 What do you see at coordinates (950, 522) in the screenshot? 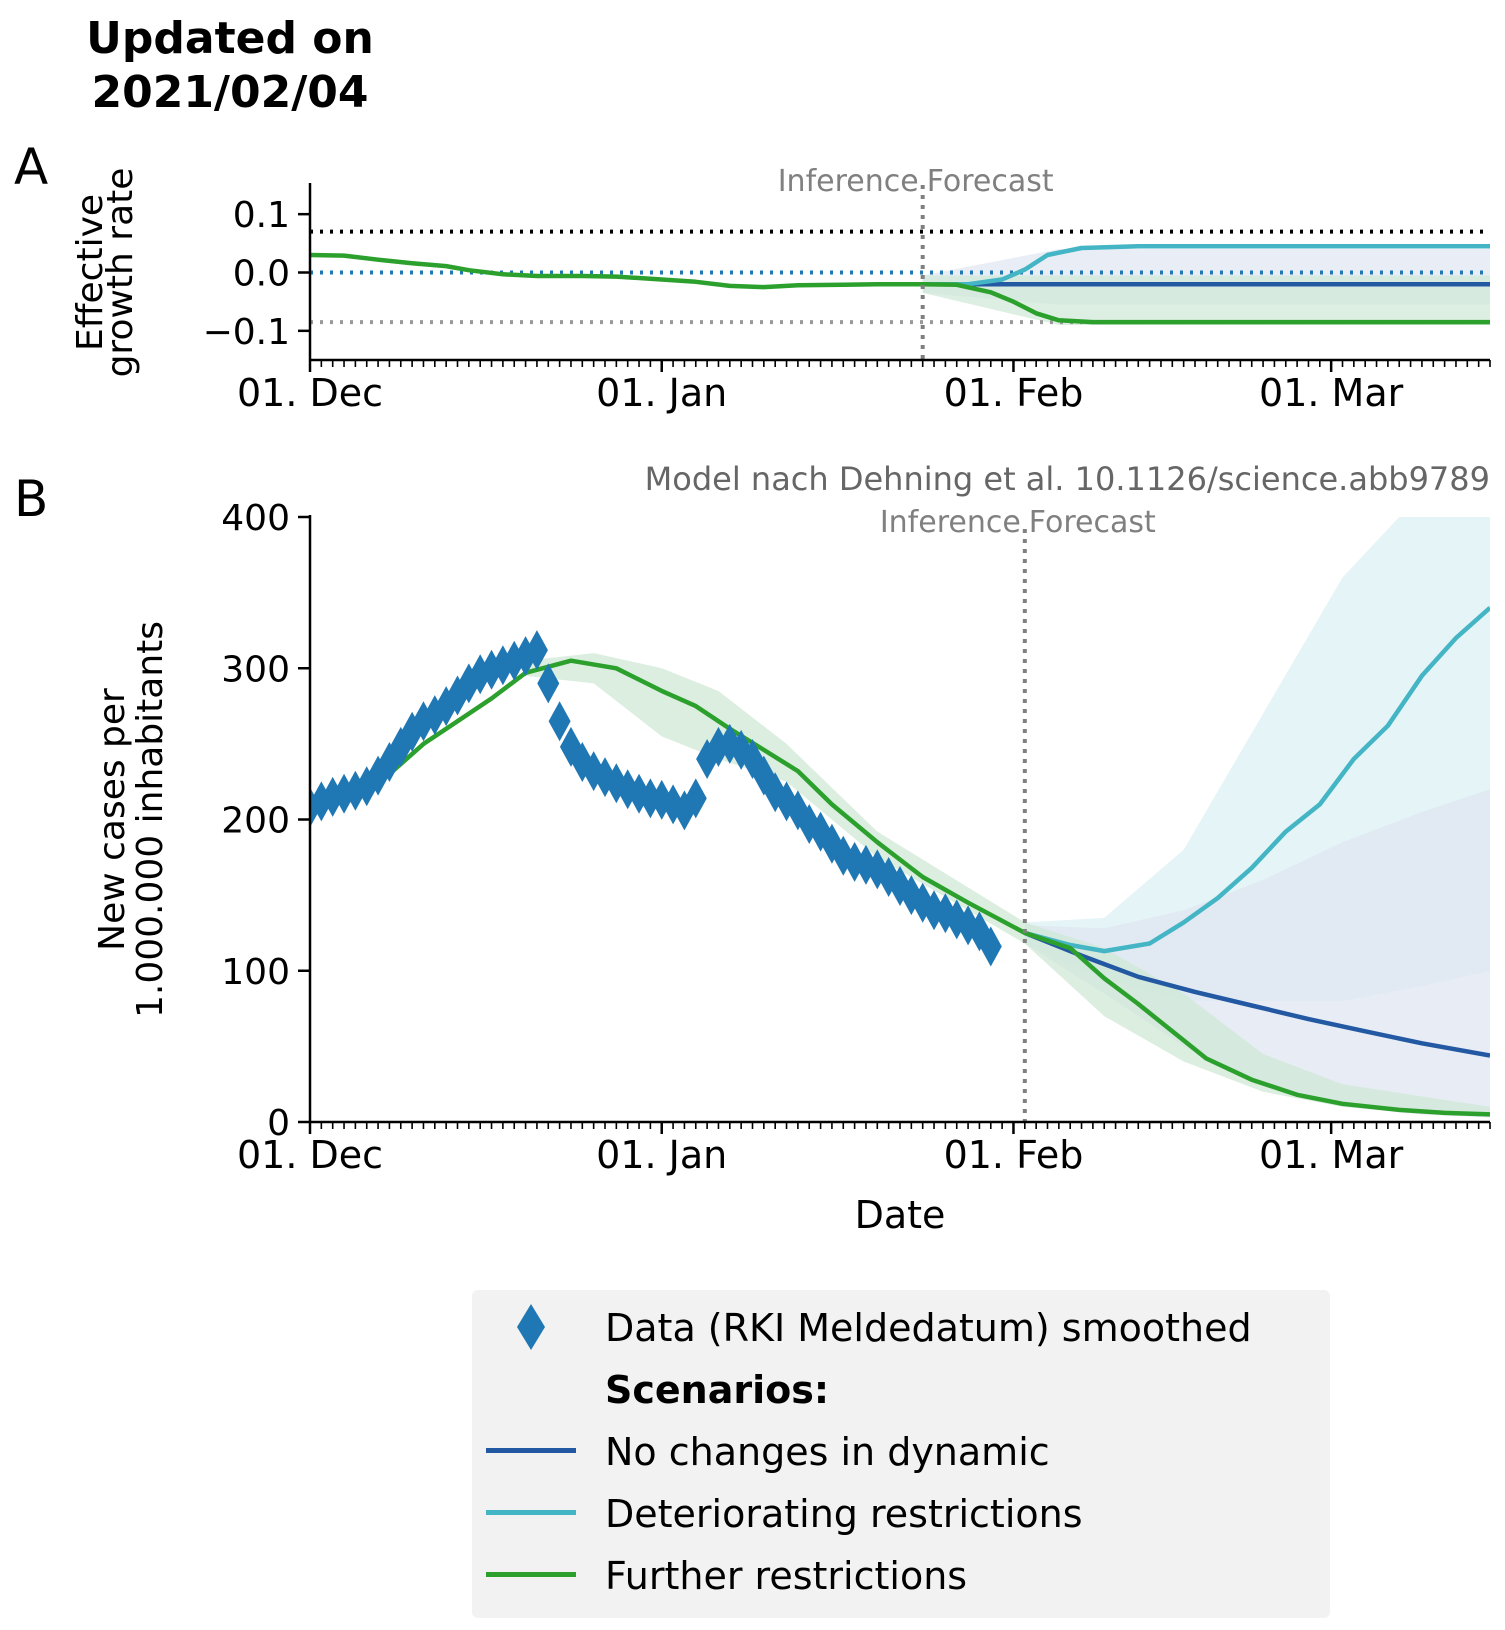
I see `panel-b-inference-label: Inference` at bounding box center [950, 522].